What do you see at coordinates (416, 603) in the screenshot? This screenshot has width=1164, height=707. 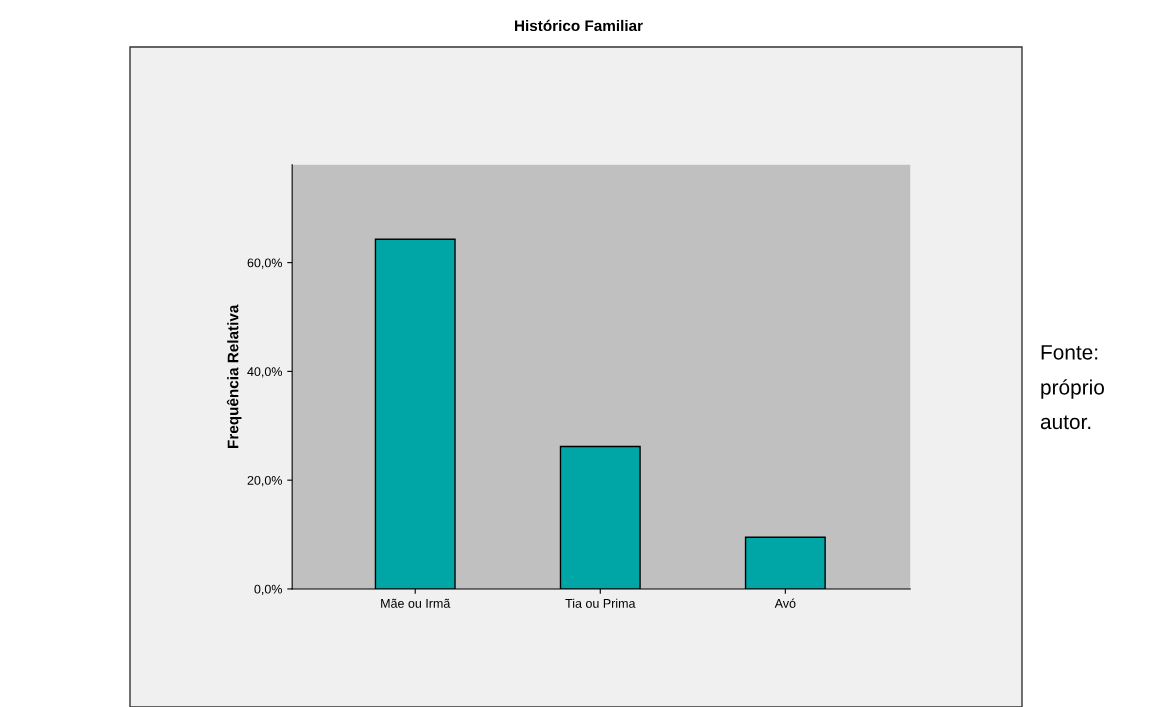 I see `x-tick-label: Mãe ou Irmã` at bounding box center [416, 603].